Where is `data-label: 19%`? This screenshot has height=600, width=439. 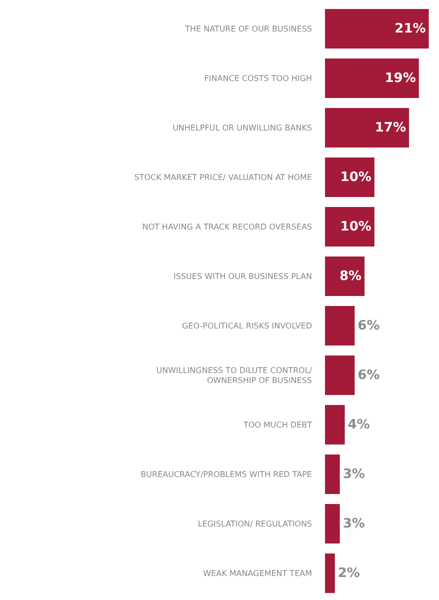 data-label: 19% is located at coordinates (400, 78).